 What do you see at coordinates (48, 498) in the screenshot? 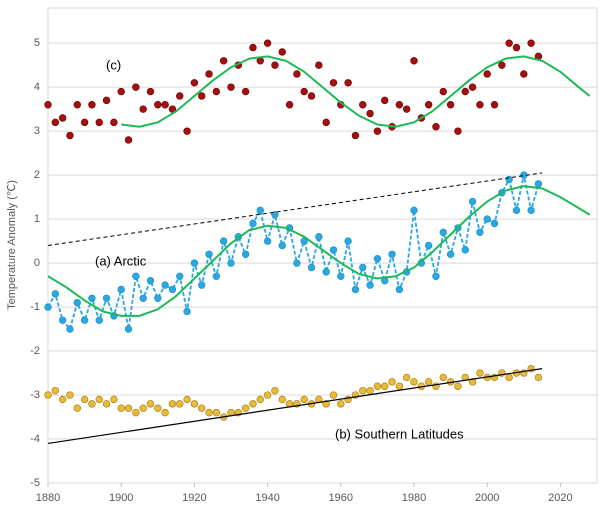
I see `x-tick-label: 1880` at bounding box center [48, 498].